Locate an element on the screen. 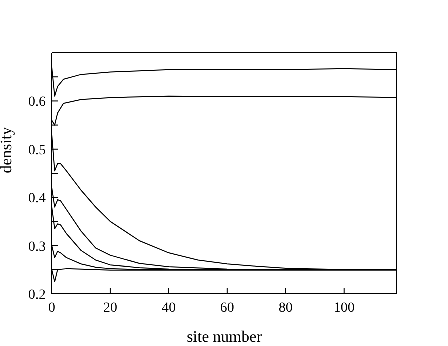 The image size is (448, 346). y-tick-label: 0.5 is located at coordinates (37, 150).